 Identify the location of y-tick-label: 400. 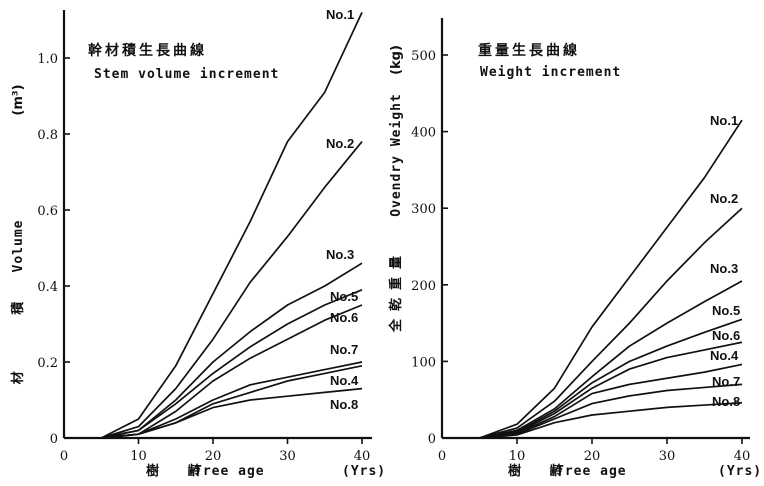
(423, 133).